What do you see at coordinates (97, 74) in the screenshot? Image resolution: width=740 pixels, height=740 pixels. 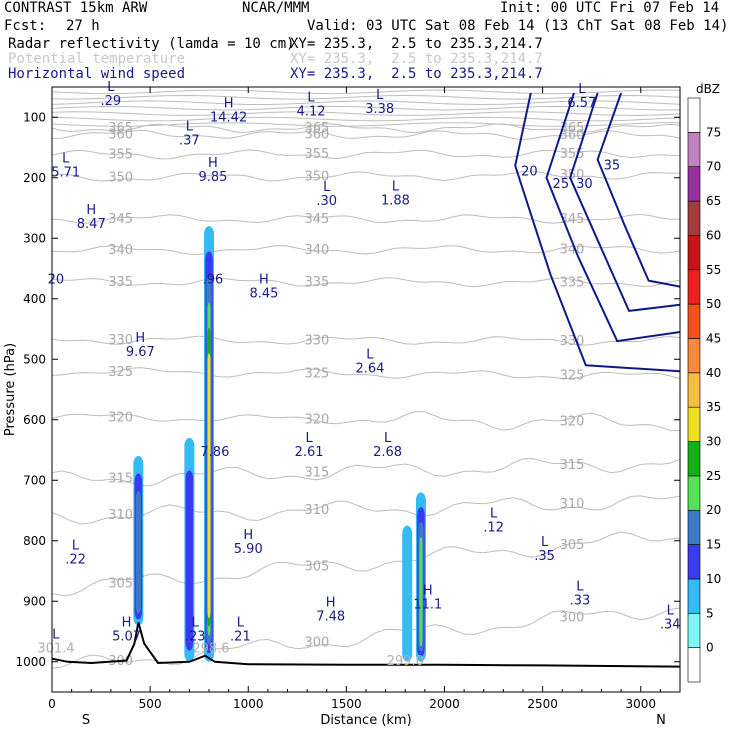 I see `field-wind-name: Horizontal wind speed` at bounding box center [97, 74].